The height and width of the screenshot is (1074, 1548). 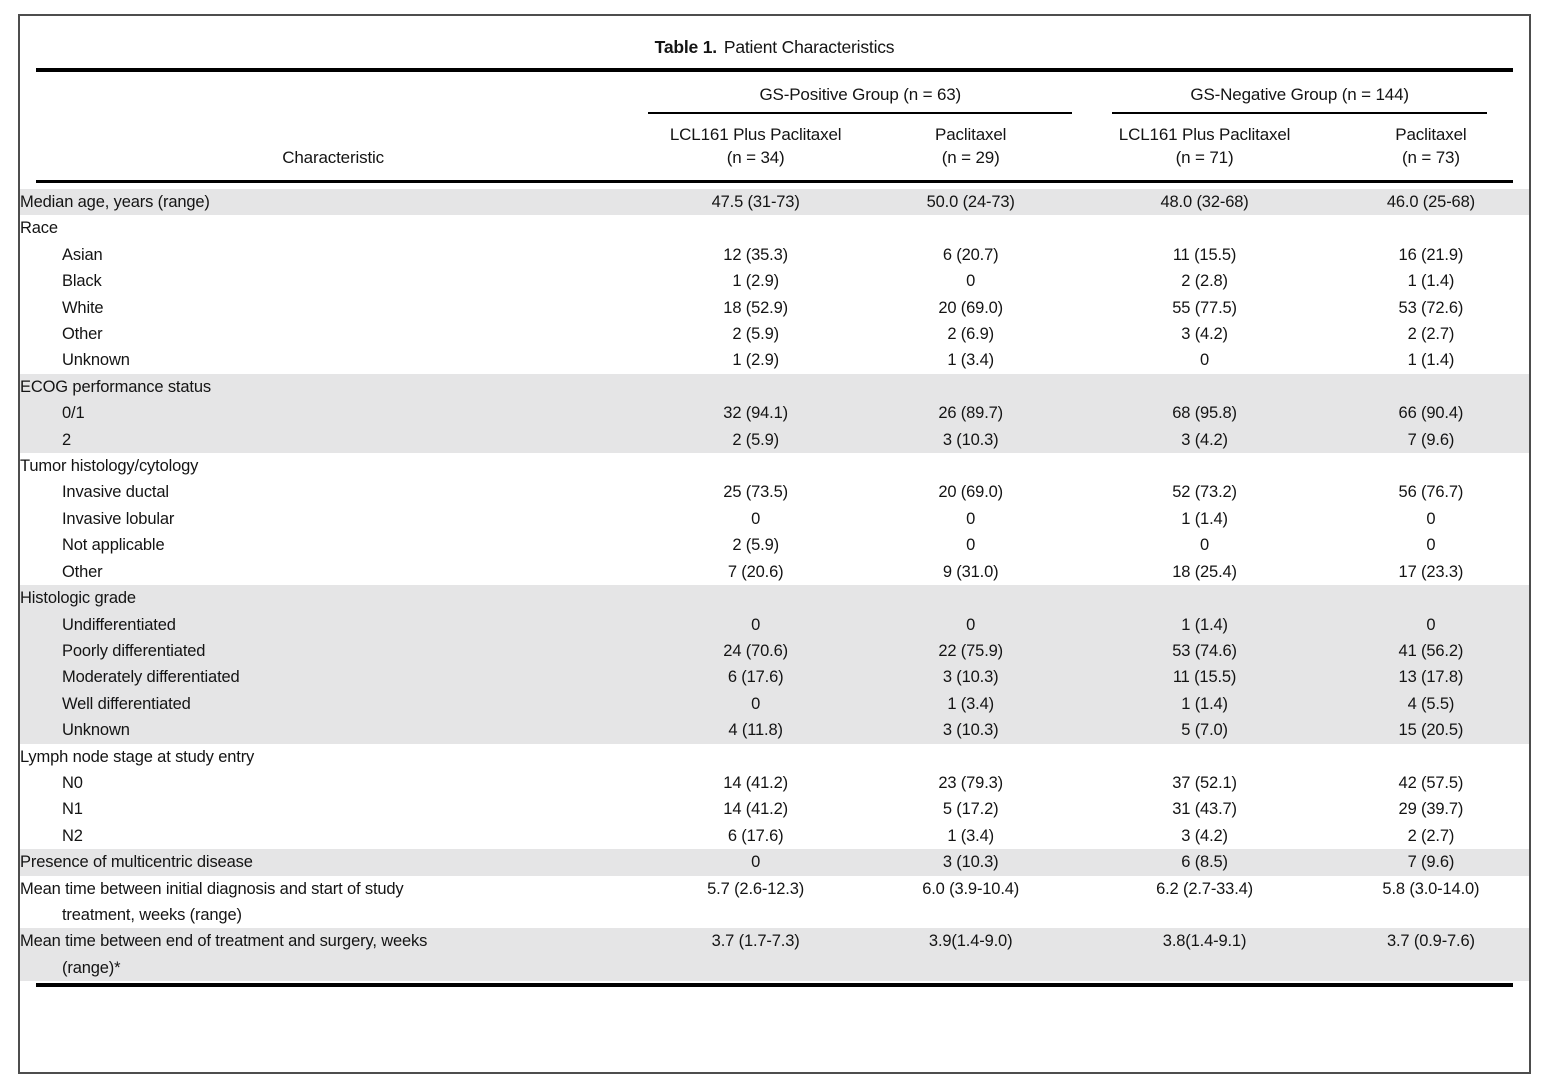 I want to click on bottom-rule-row, so click(x=774, y=984).